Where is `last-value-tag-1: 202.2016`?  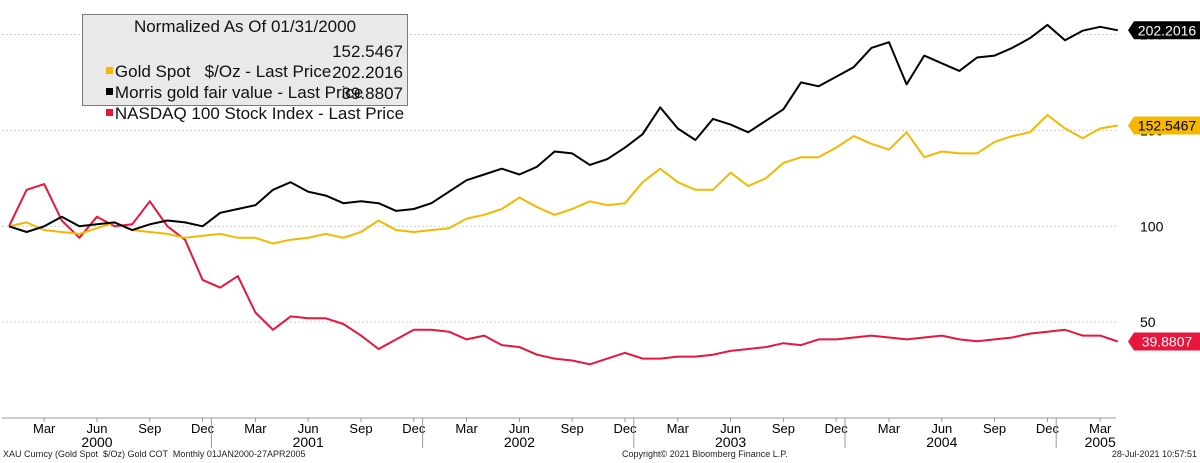
last-value-tag-1: 202.2016 is located at coordinates (1164, 30).